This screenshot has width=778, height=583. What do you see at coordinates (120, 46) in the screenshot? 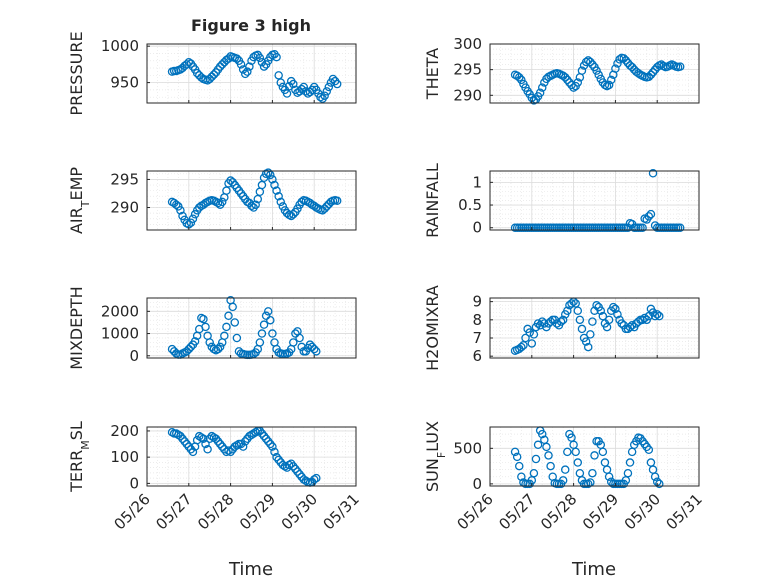
I see `y-tick-label: 1000` at bounding box center [120, 46].